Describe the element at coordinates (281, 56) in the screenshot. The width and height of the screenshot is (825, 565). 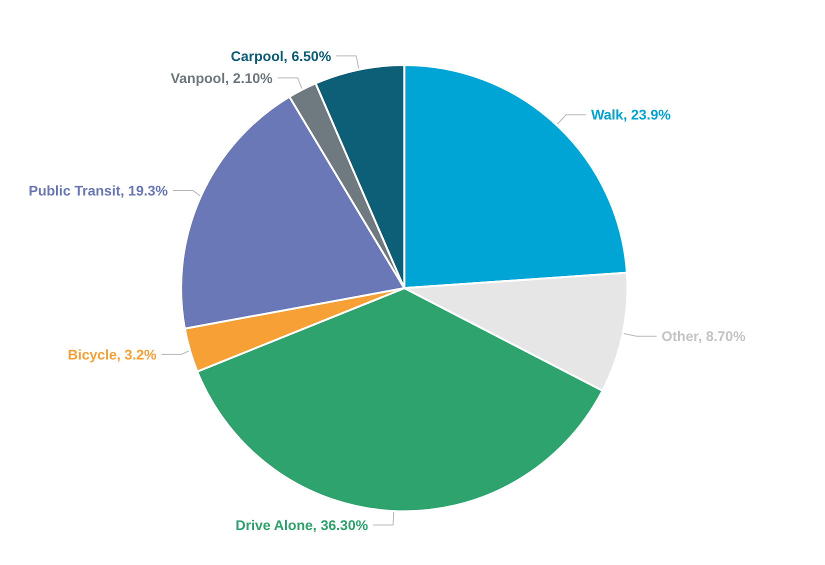
I see `slice-label: Carpool, 6.50%` at that location.